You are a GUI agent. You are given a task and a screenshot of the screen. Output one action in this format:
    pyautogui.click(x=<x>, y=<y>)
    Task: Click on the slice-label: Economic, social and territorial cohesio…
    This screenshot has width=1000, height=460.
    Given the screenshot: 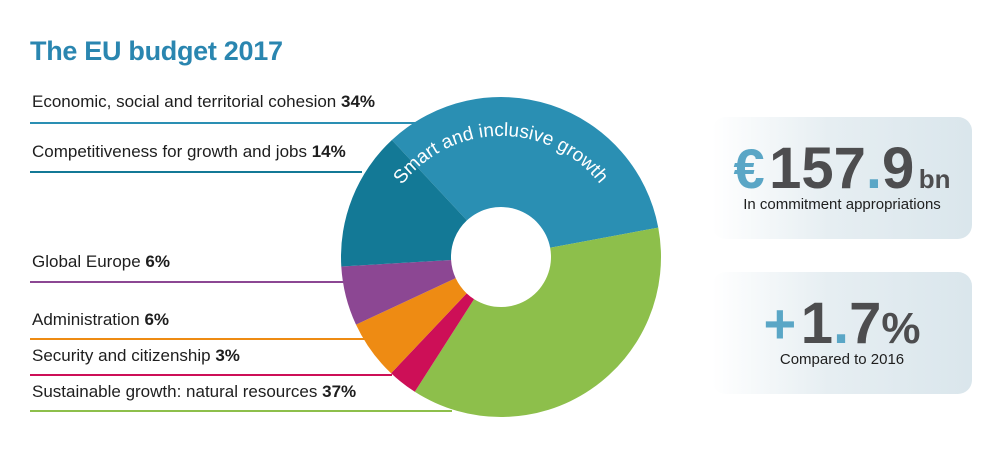 What is the action you would take?
    pyautogui.click(x=203, y=101)
    